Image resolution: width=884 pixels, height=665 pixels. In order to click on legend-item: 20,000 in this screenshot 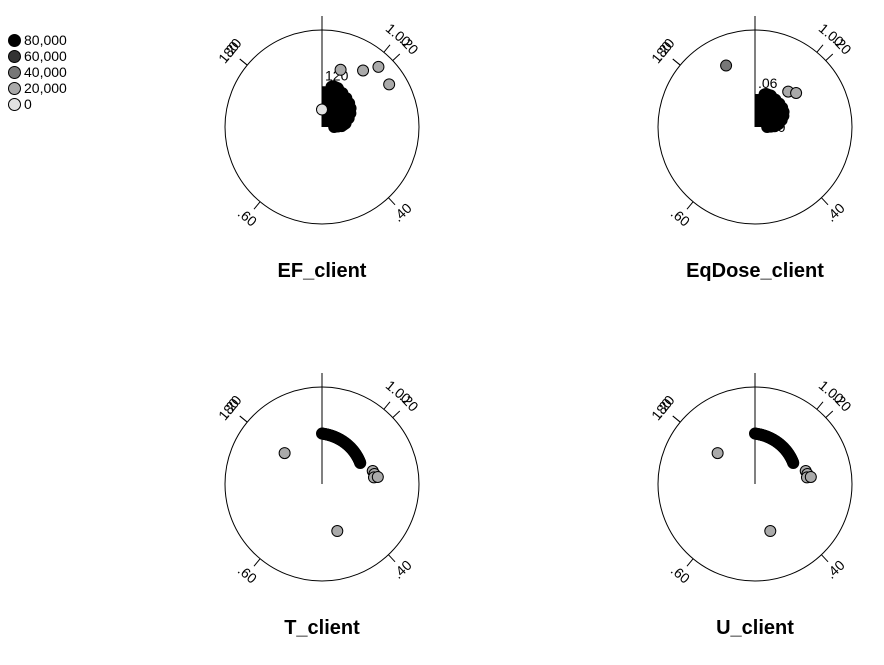, I will do `click(37, 88)`.